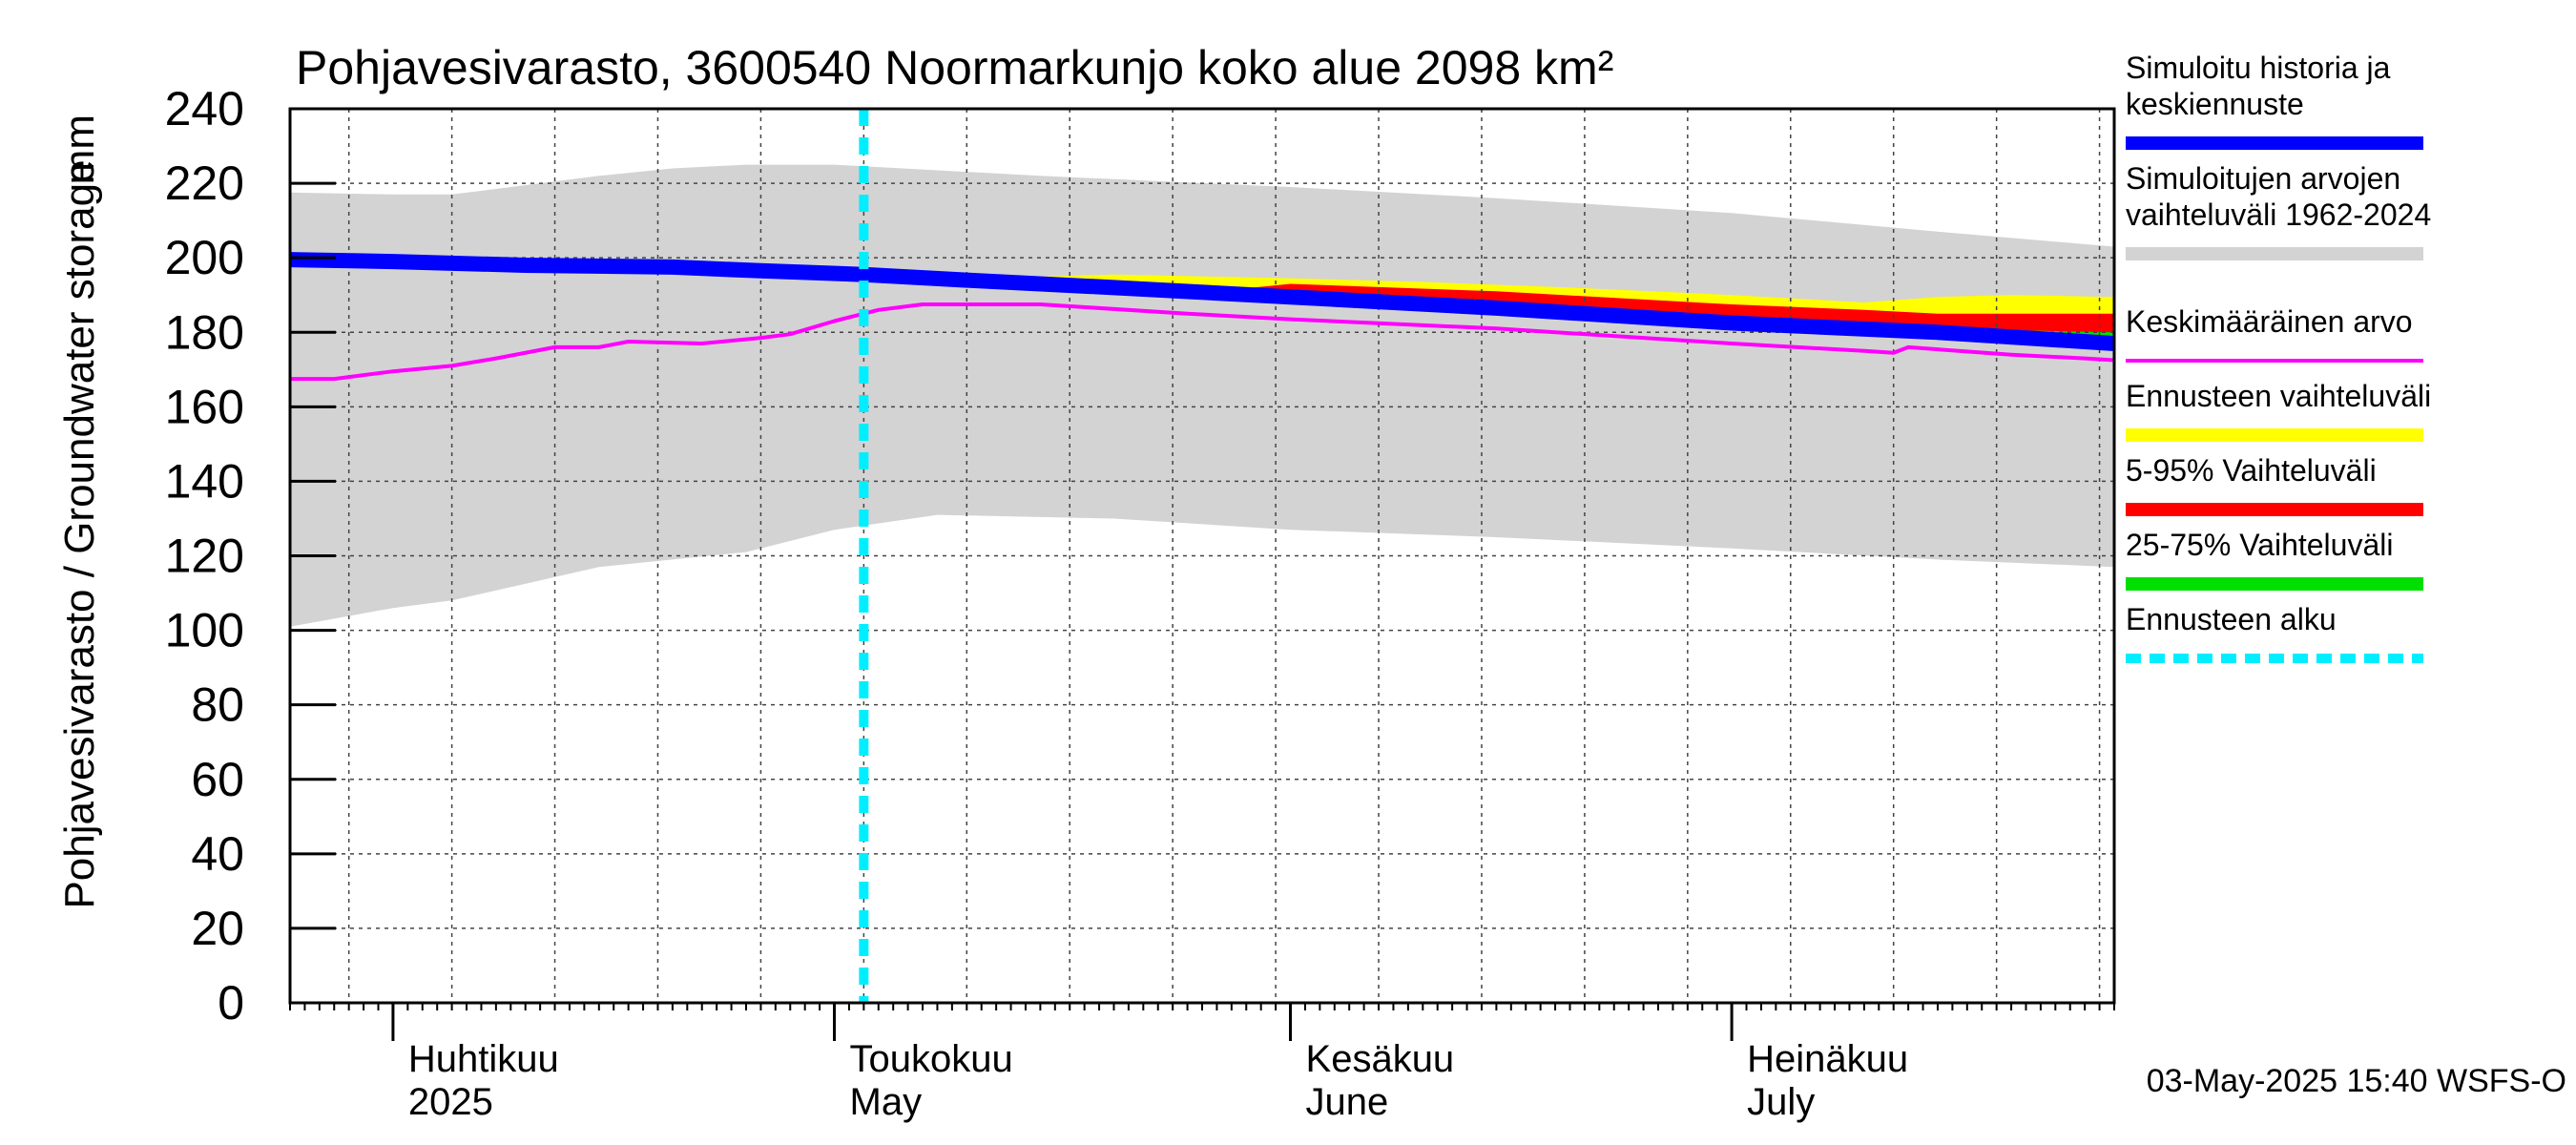  I want to click on legend-item-ennusteen-vaihteluvali: Ennusteen vaihteluväli, so click(2278, 410).